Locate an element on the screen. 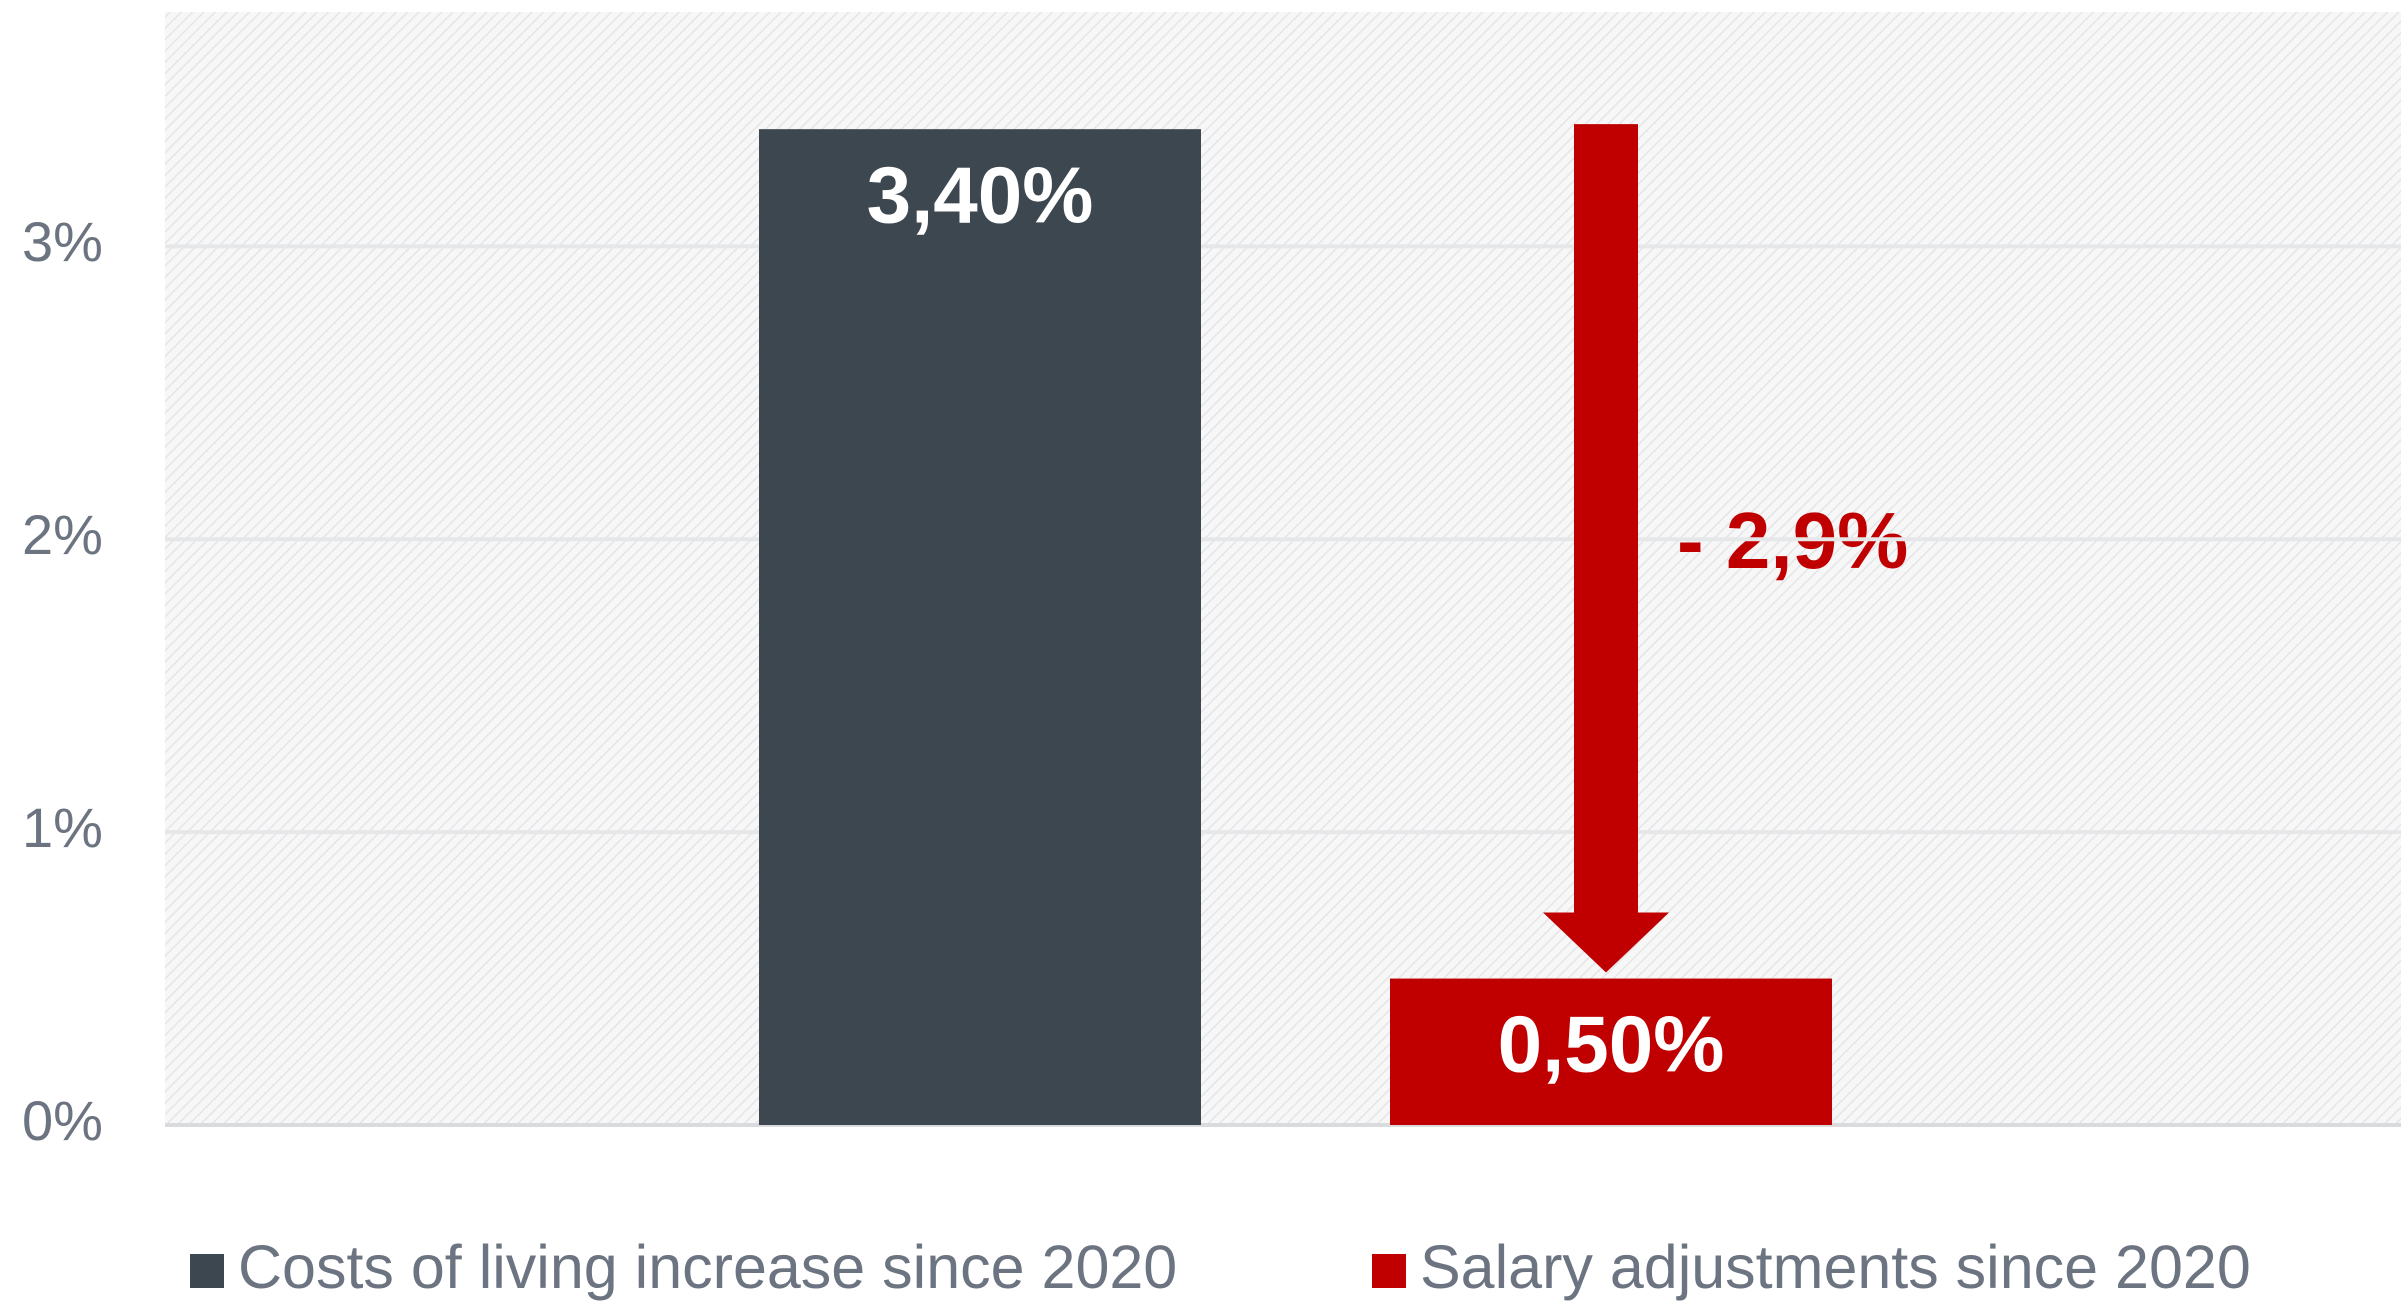 The width and height of the screenshot is (2401, 1304). y-tick-label: 2% is located at coordinates (62, 534).